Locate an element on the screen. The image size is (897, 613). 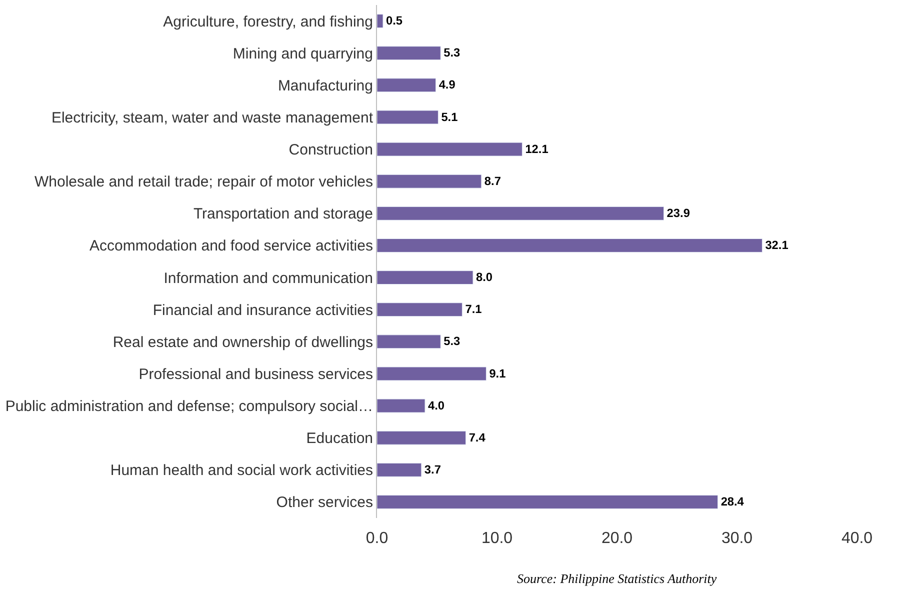
y-tick-label: Human health and social work activities is located at coordinates (241, 471).